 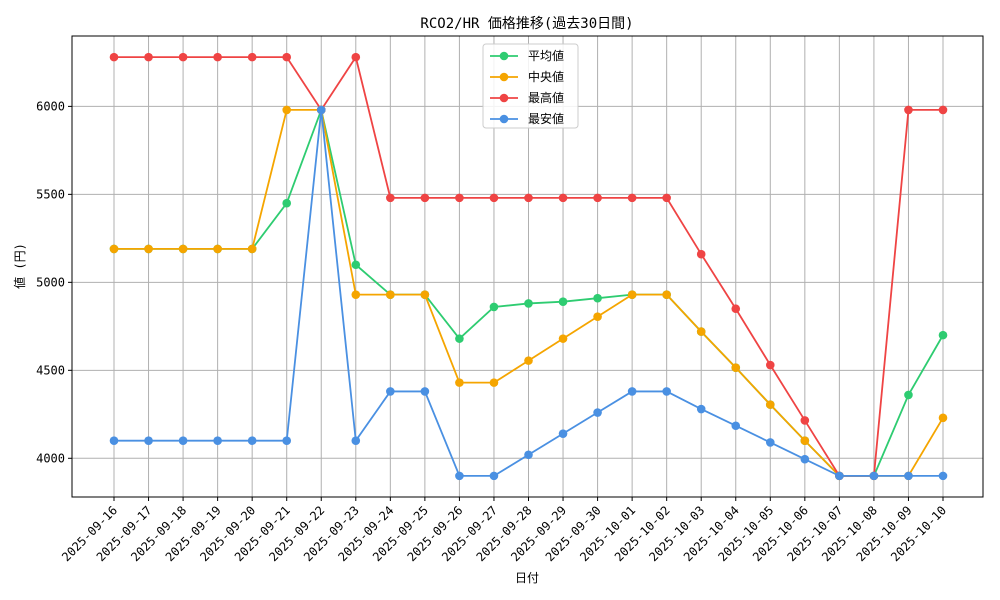 I want to click on chart-title: RCO2/HR 価格推移(過去30日間), so click(x=526, y=24).